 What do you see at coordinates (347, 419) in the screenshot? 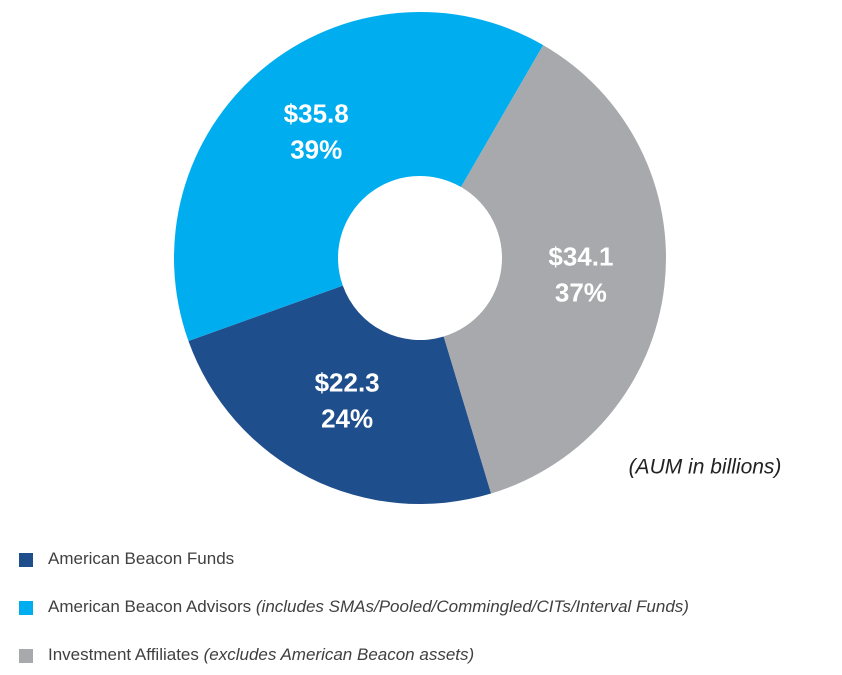
I see `percent-label: 24%` at bounding box center [347, 419].